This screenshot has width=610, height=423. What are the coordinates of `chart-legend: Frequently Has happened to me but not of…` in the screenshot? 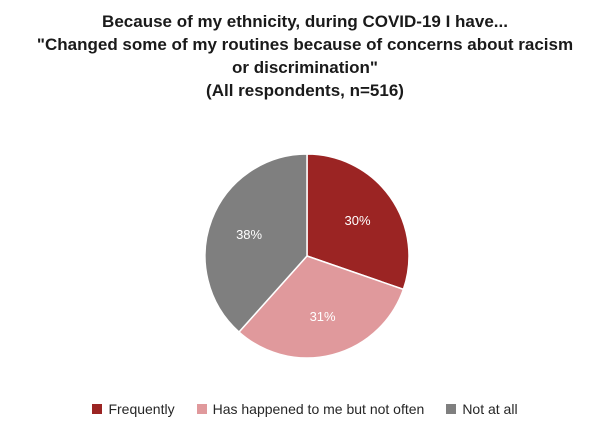 It's located at (305, 409).